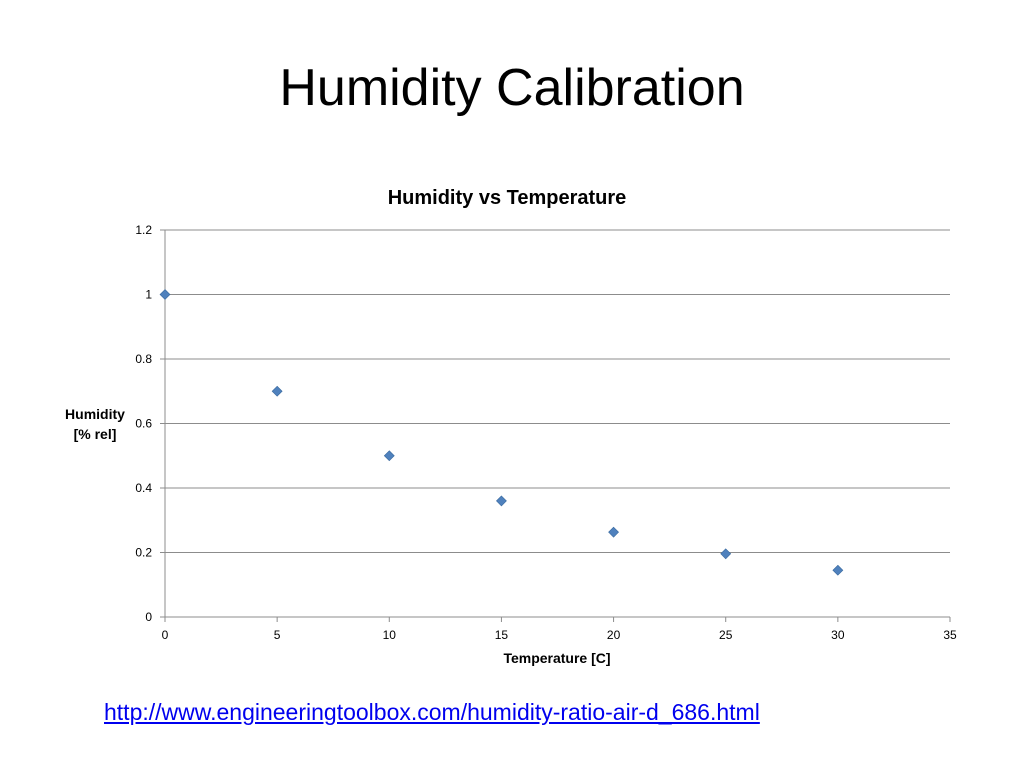  Describe the element at coordinates (726, 635) in the screenshot. I see `x-tick-label: 25` at that location.